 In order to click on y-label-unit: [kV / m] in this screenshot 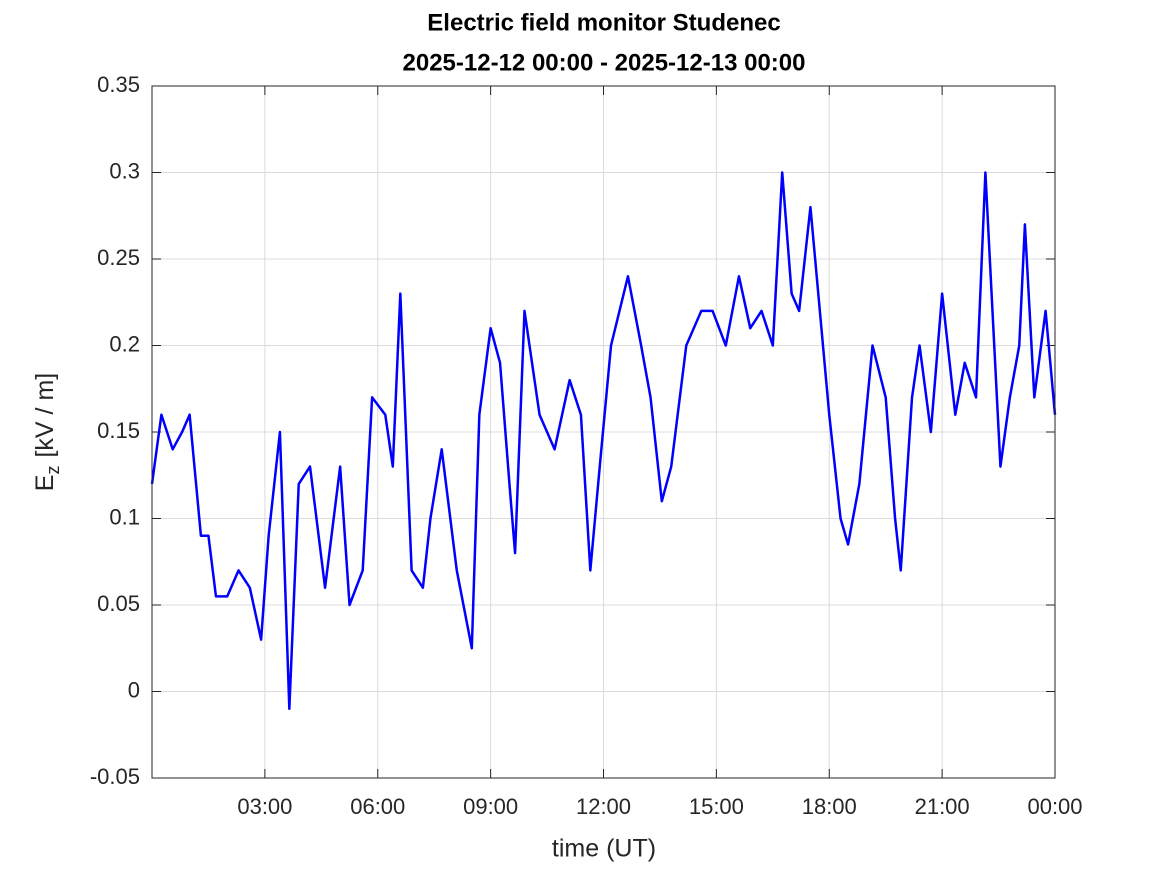, I will do `click(45, 415)`.